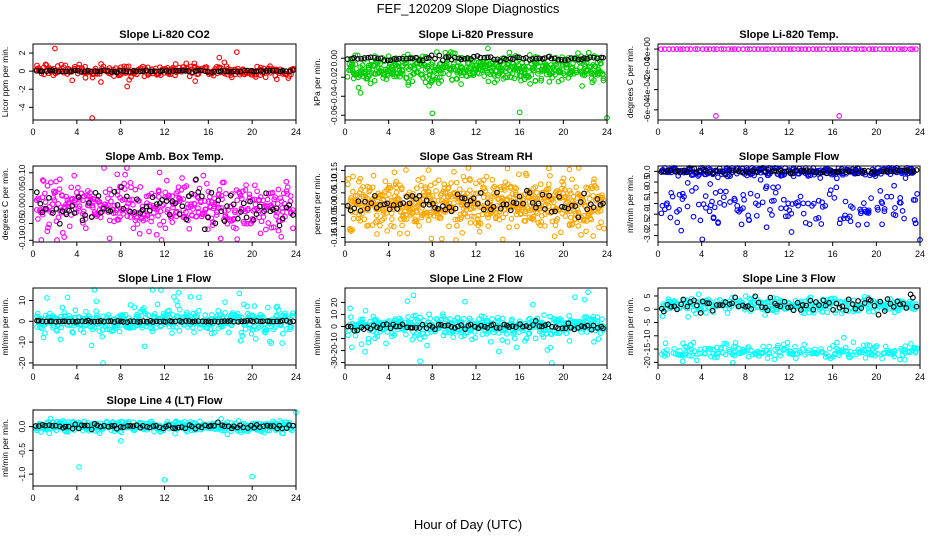 The image size is (936, 540). Describe the element at coordinates (120, 377) in the screenshot. I see `x-tick-label: 8` at that location.